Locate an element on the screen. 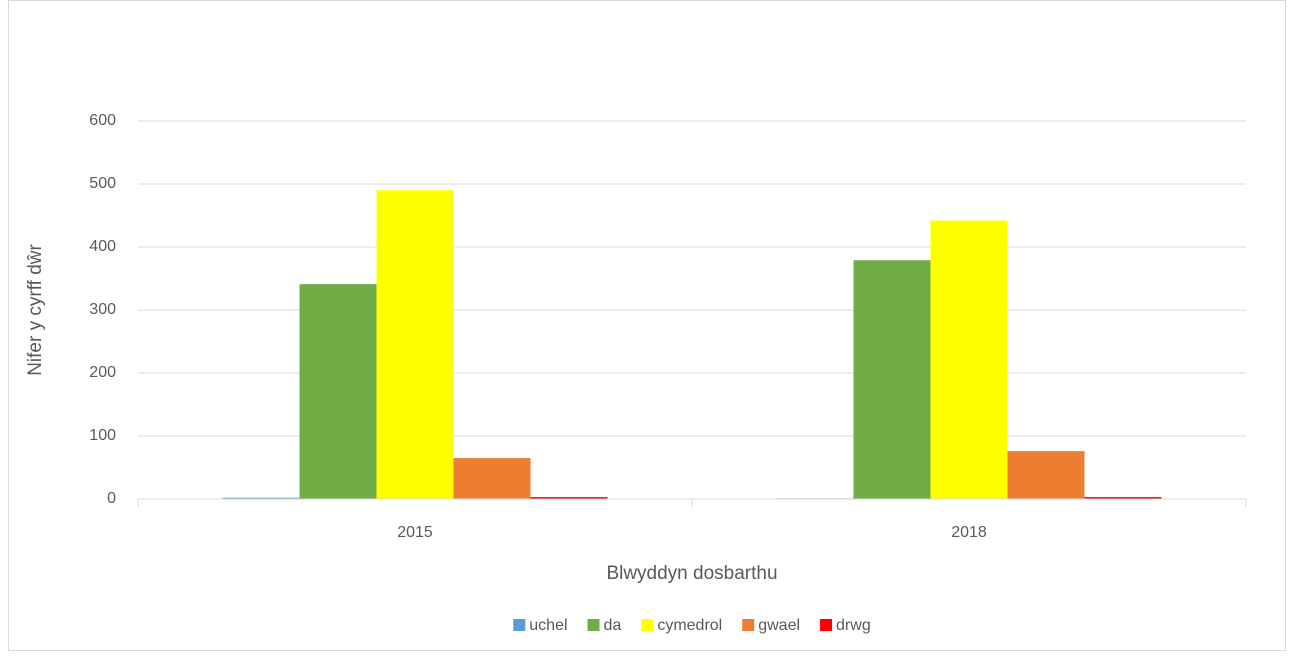  legend-label: da is located at coordinates (613, 625).